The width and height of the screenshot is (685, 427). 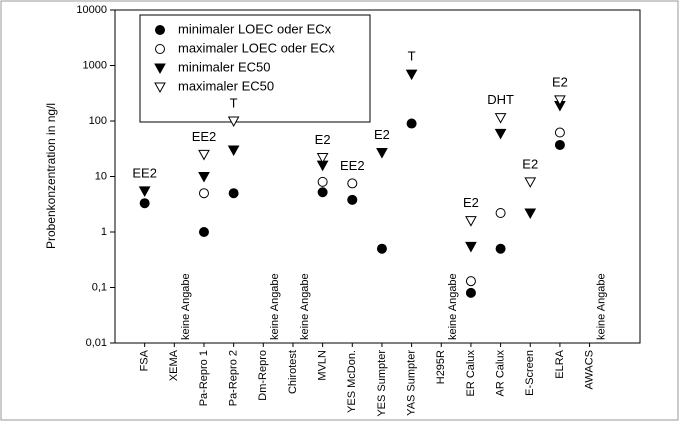 I want to click on x-tick-label: ER Calux, so click(x=471, y=373).